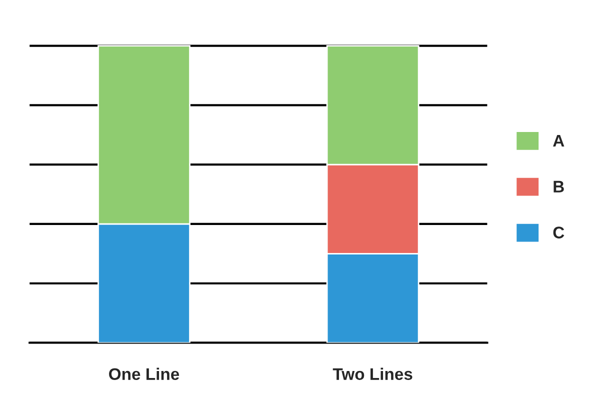  I want to click on legend-label: C, so click(558, 232).